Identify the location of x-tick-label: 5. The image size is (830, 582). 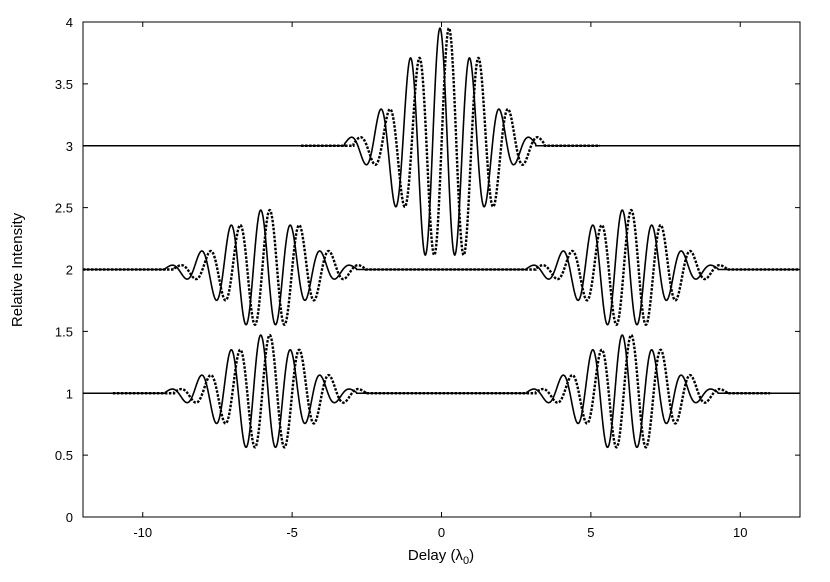
(590, 532).